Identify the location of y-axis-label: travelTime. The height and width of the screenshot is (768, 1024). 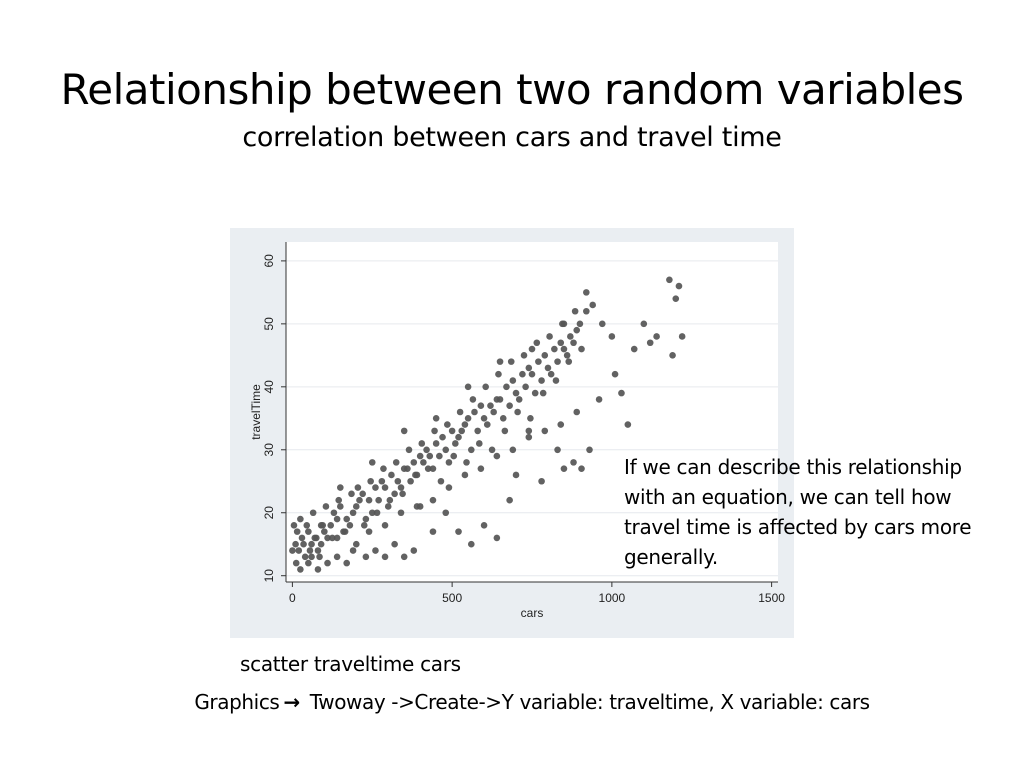
(256, 412).